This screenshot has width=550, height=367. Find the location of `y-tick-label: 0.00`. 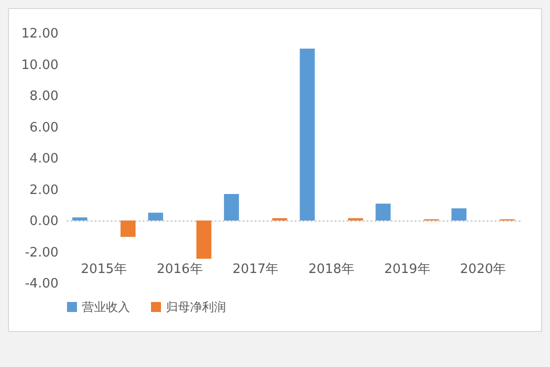

y-tick-label: 0.00 is located at coordinates (44, 221).